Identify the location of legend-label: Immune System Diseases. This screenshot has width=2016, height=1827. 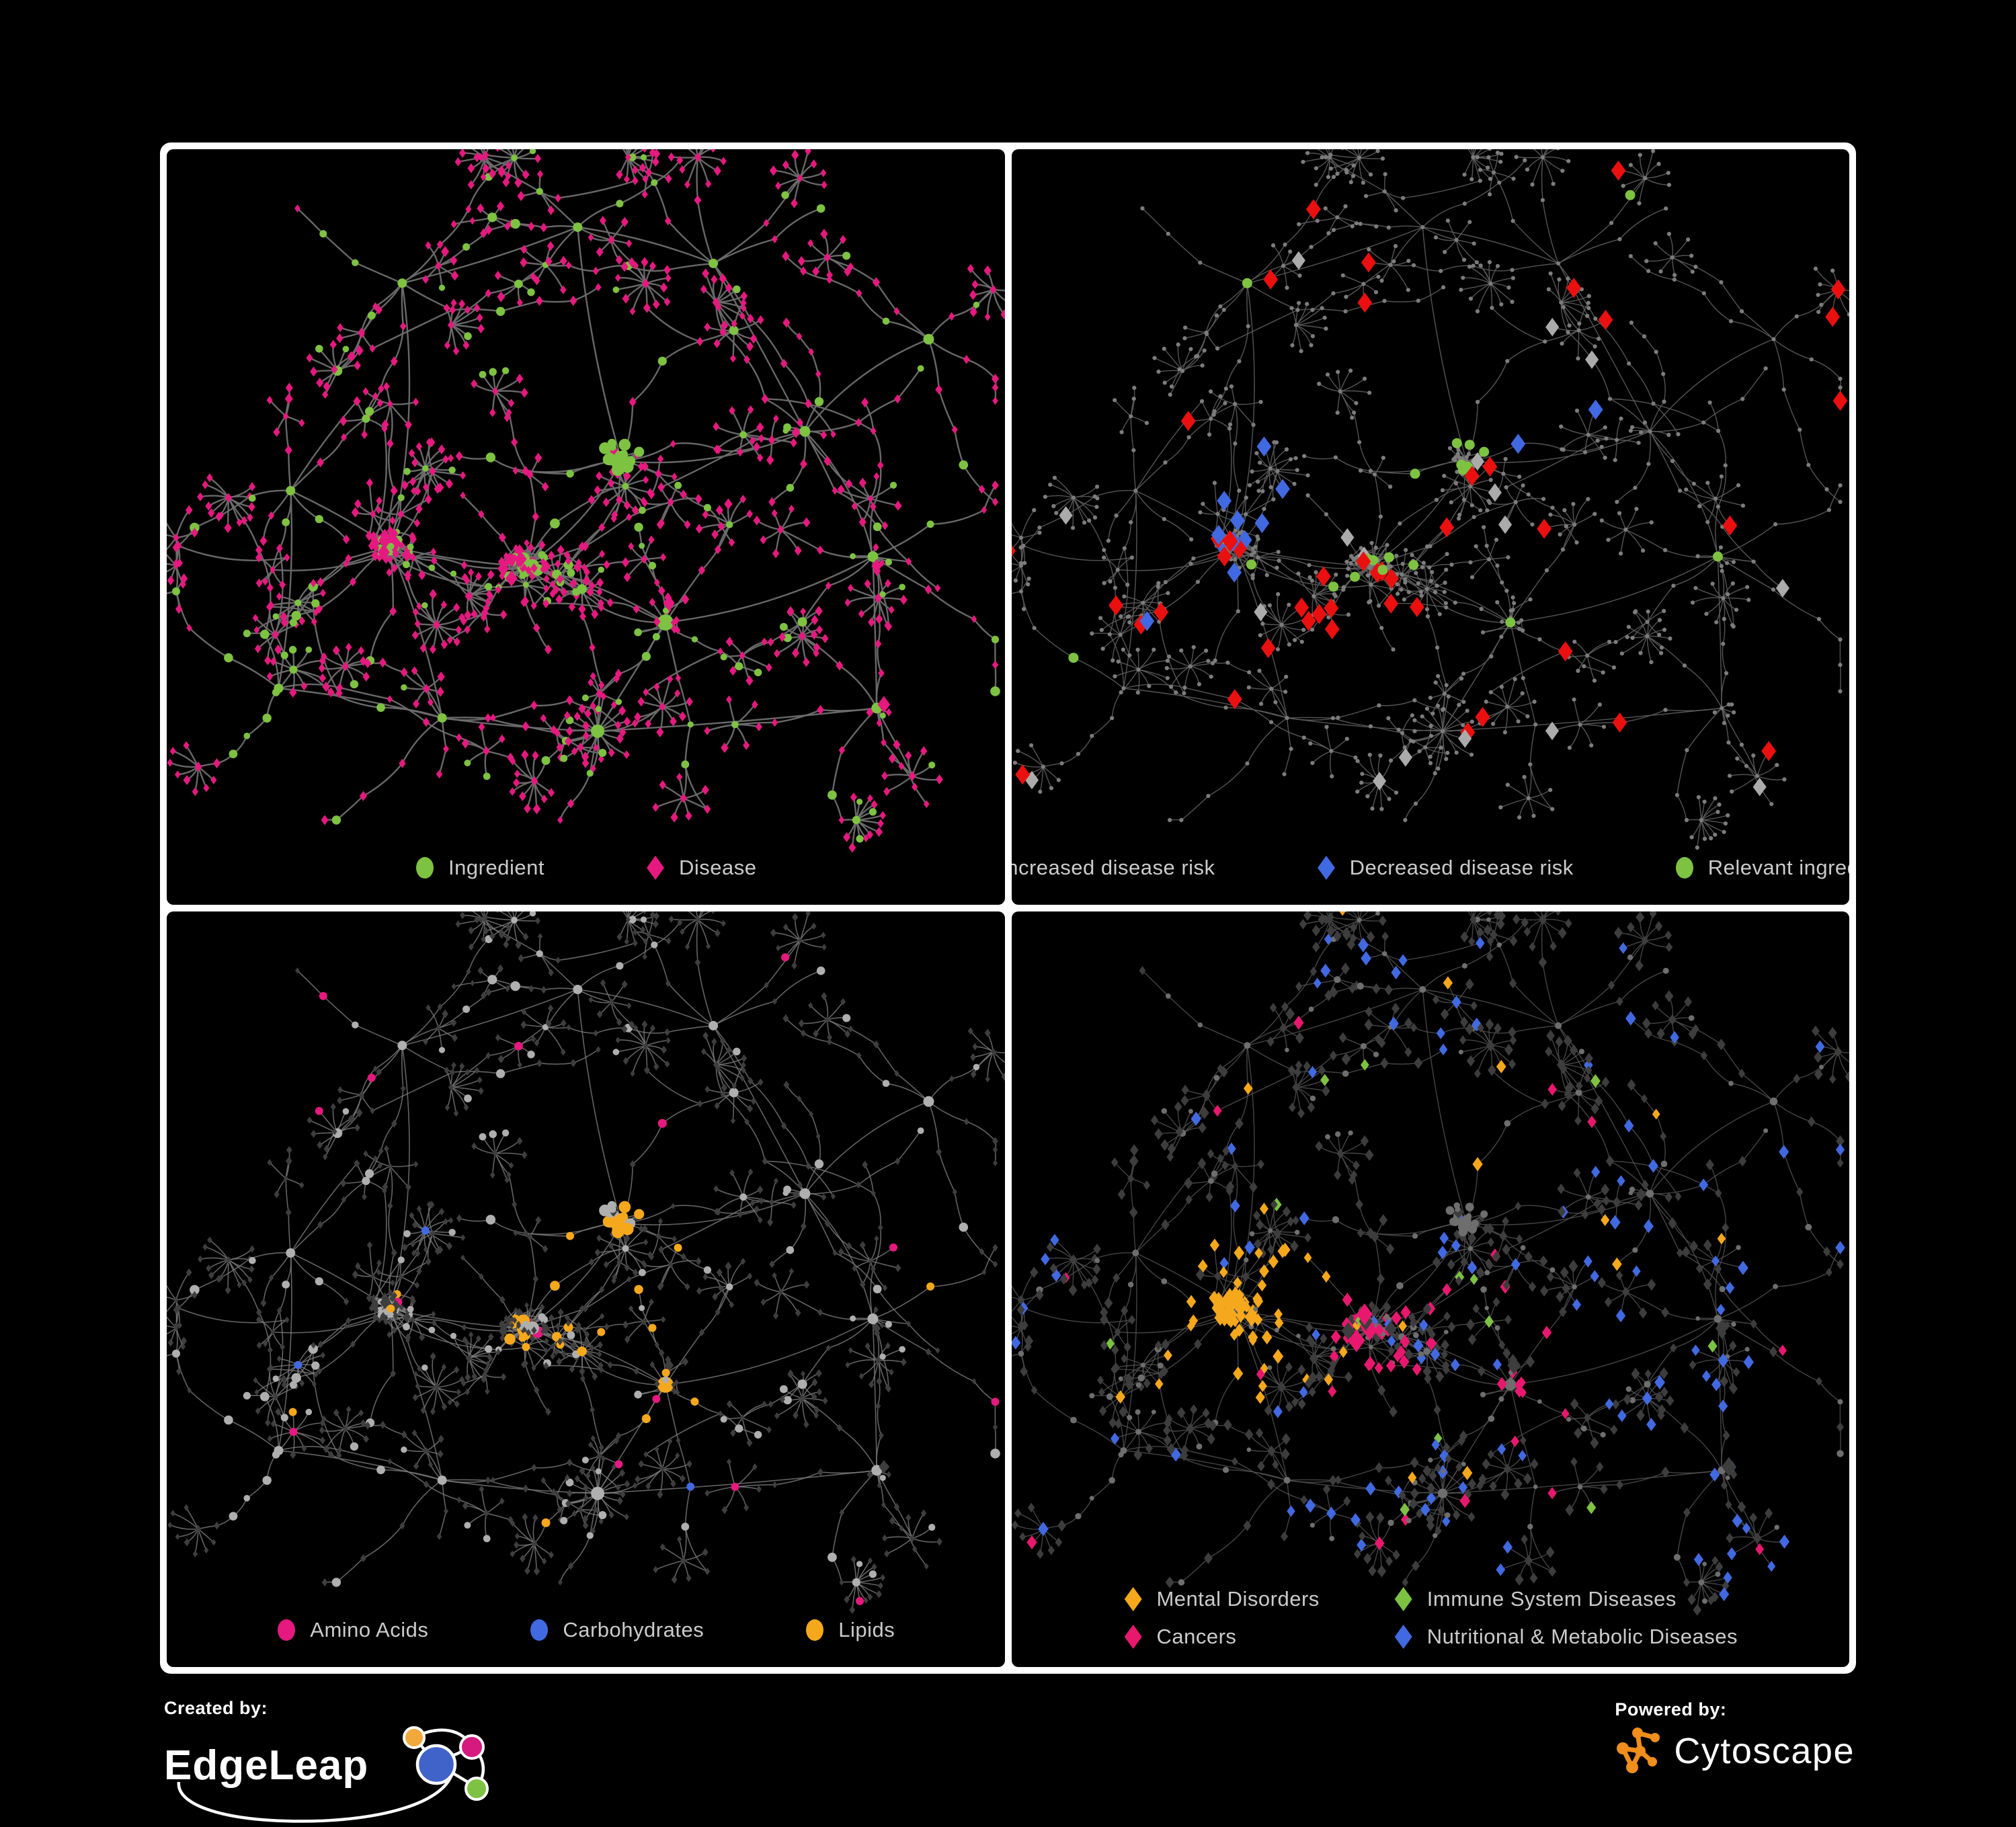
(1551, 1599).